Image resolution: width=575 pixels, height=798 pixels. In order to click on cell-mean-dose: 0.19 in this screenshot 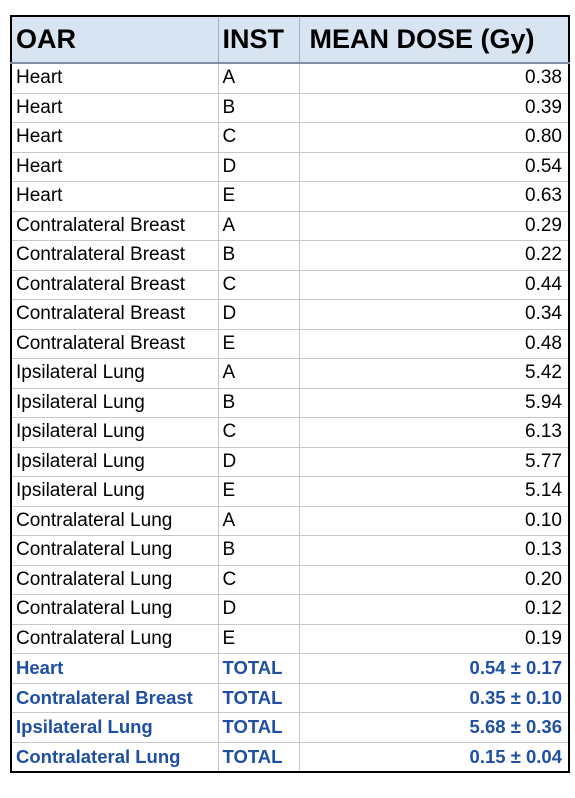, I will do `click(434, 638)`.